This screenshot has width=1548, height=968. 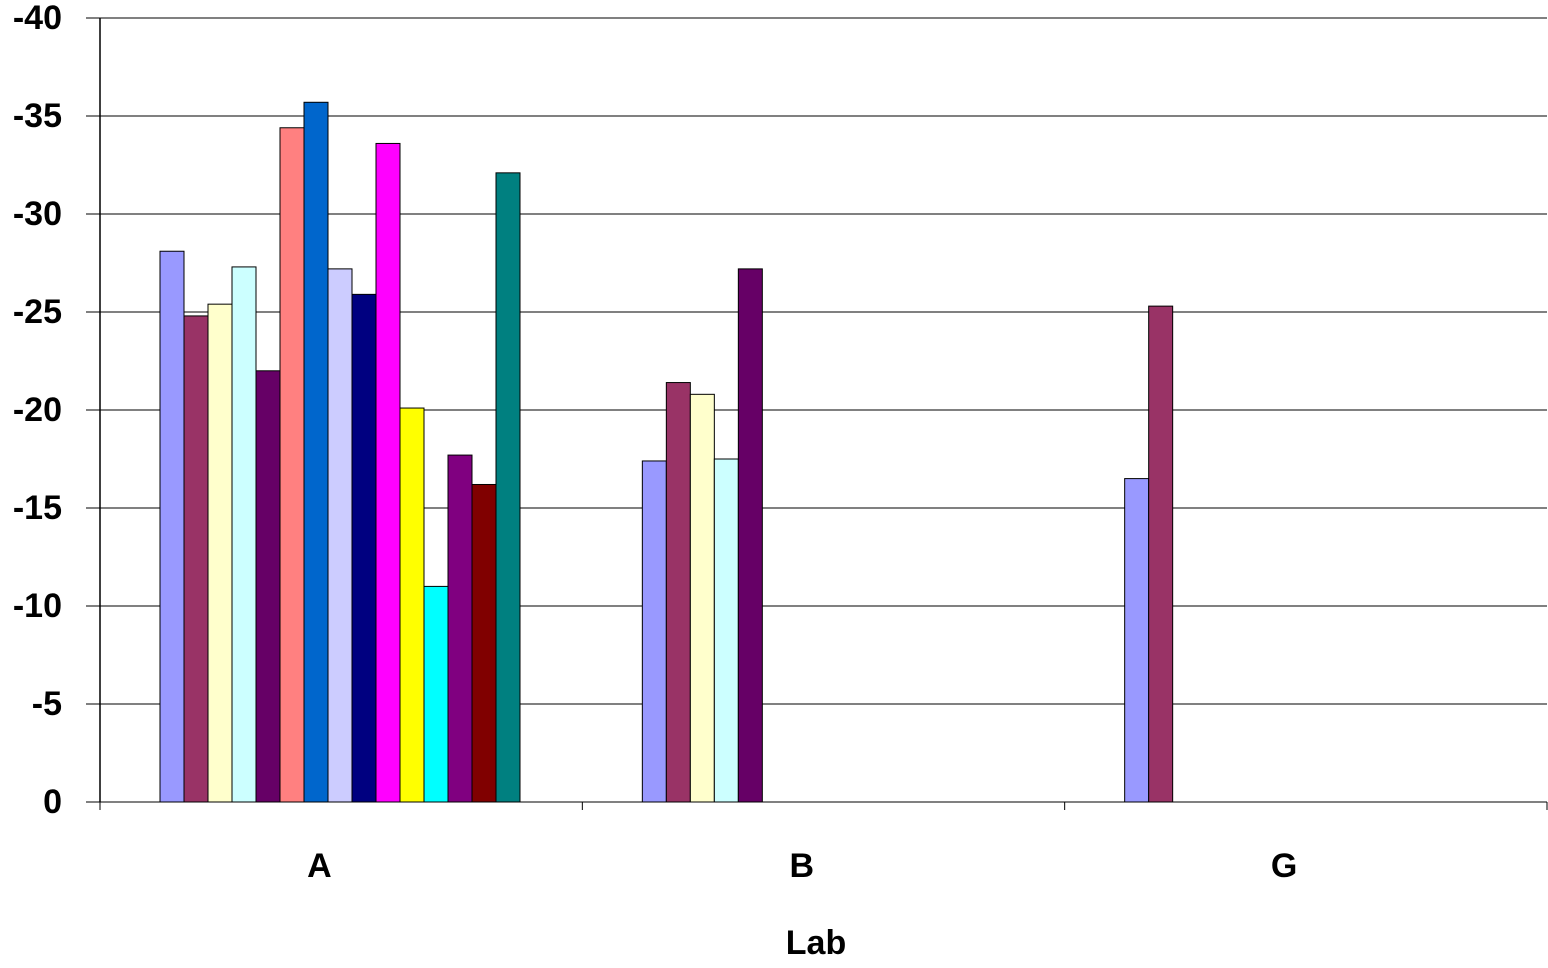 I want to click on y-tick-label: 0, so click(x=52, y=802).